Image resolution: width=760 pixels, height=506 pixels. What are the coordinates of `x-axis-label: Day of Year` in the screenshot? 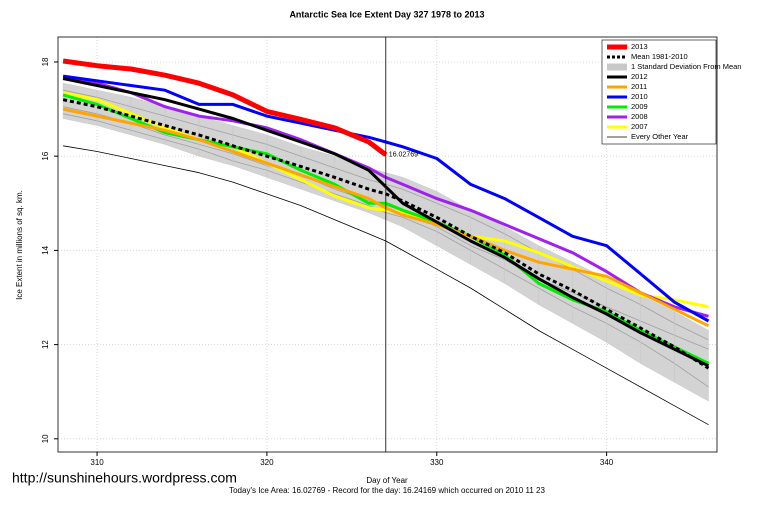 It's located at (387, 480).